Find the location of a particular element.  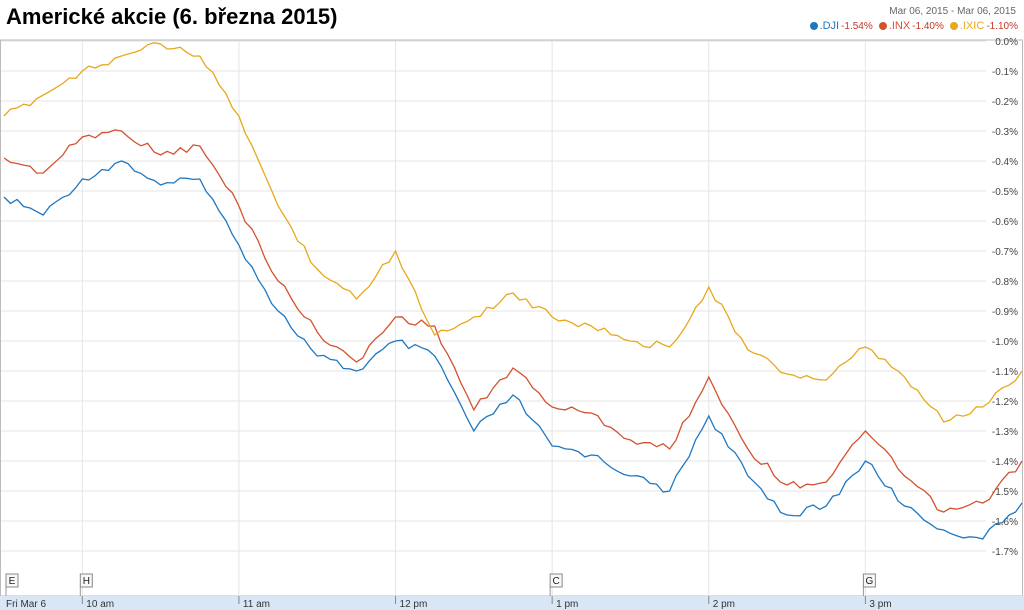

flag-label-2: C is located at coordinates (556, 581).